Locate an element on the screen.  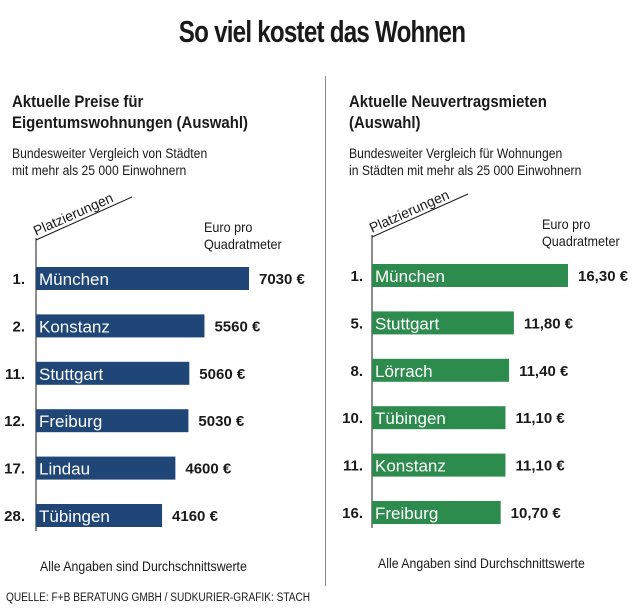
bar-row: 17. Lindau 4600 € is located at coordinates (118, 468).